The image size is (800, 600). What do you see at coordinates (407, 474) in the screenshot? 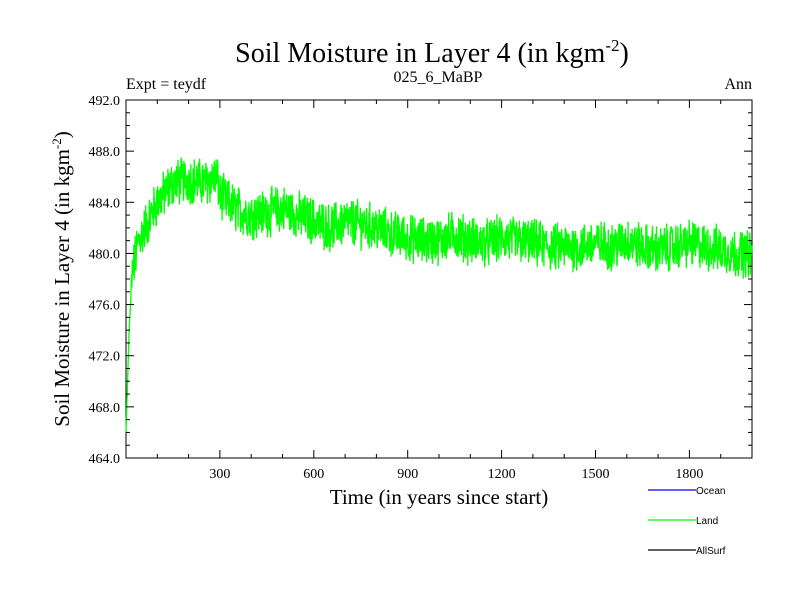
I see `x-tick-label: 900` at bounding box center [407, 474].